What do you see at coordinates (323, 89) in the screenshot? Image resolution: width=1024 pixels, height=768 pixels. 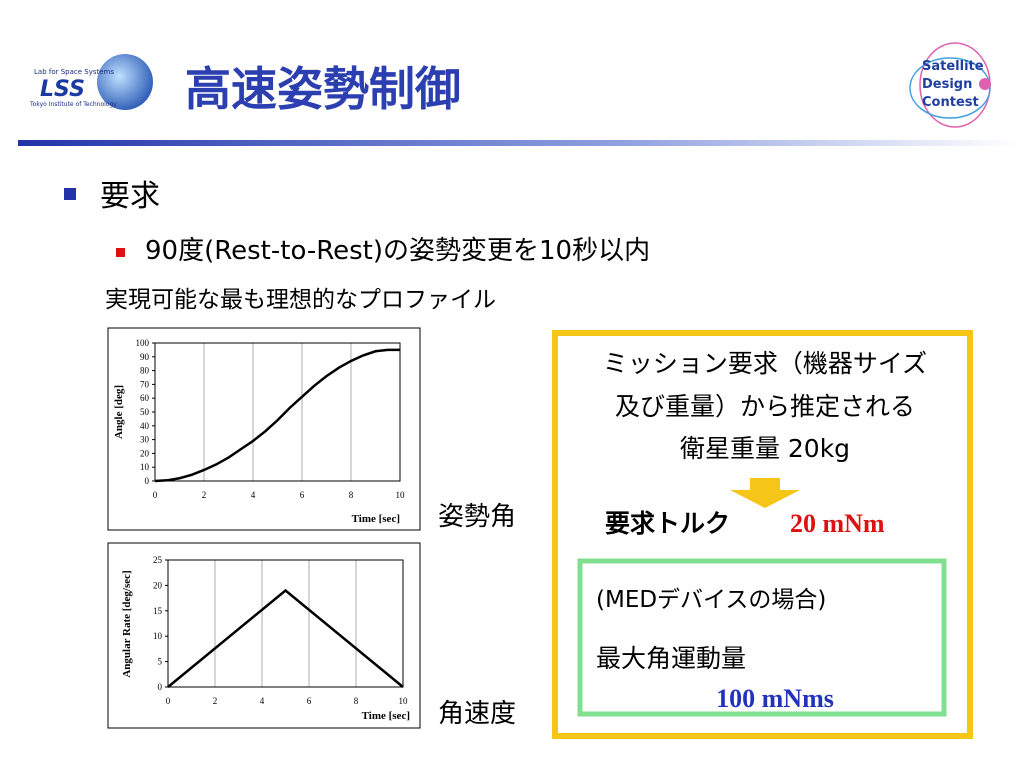 I see `slide-title: 高速姿勢制御` at bounding box center [323, 89].